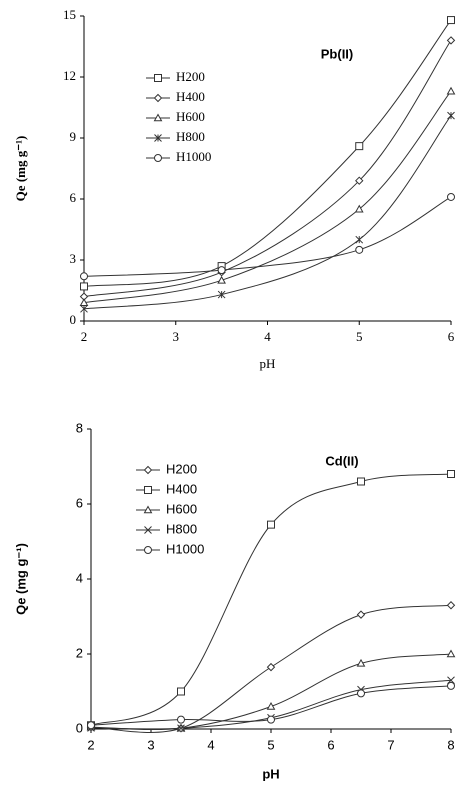 This screenshot has width=474, height=794. What do you see at coordinates (69, 14) in the screenshot?
I see `y-tick-label: 15` at bounding box center [69, 14].